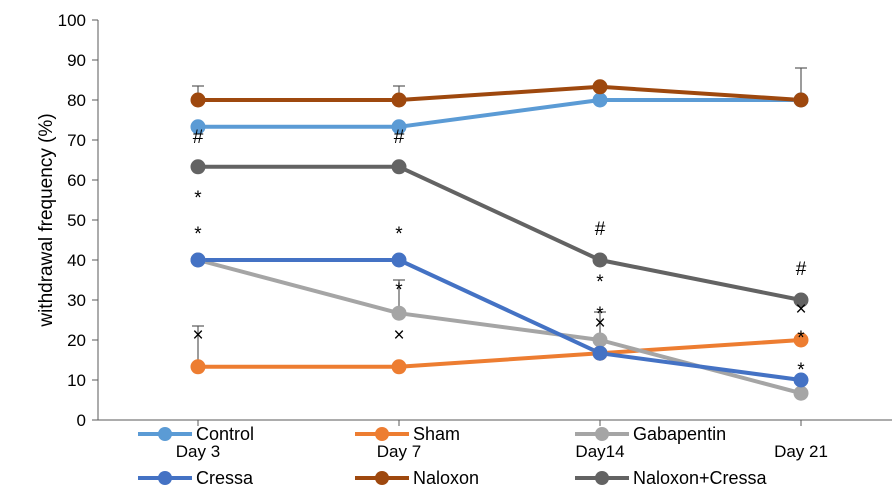  I want to click on x-tick-label: Day 7, so click(399, 451).